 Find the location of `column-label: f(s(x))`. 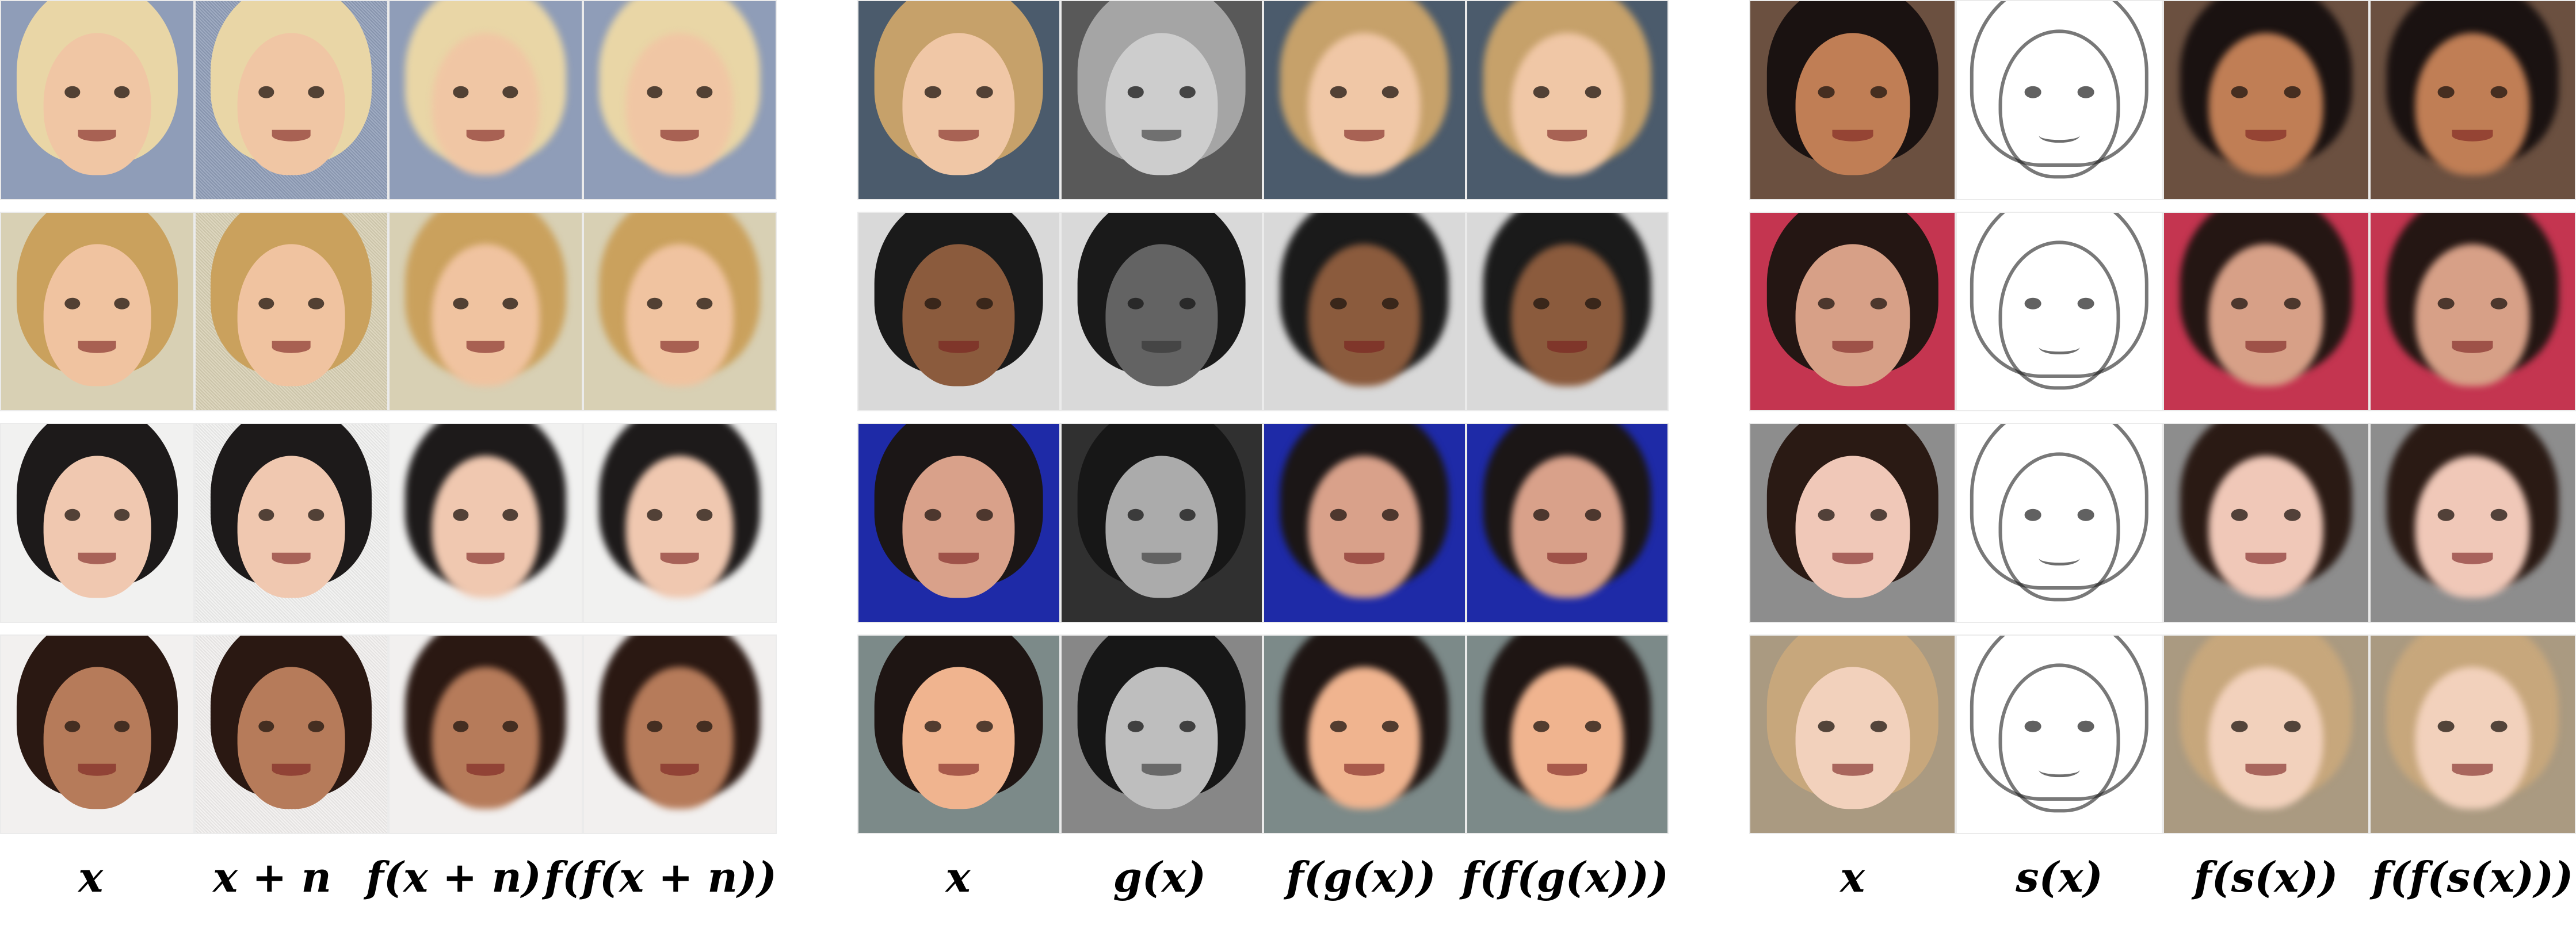

column-label: f(s(x)) is located at coordinates (2265, 877).